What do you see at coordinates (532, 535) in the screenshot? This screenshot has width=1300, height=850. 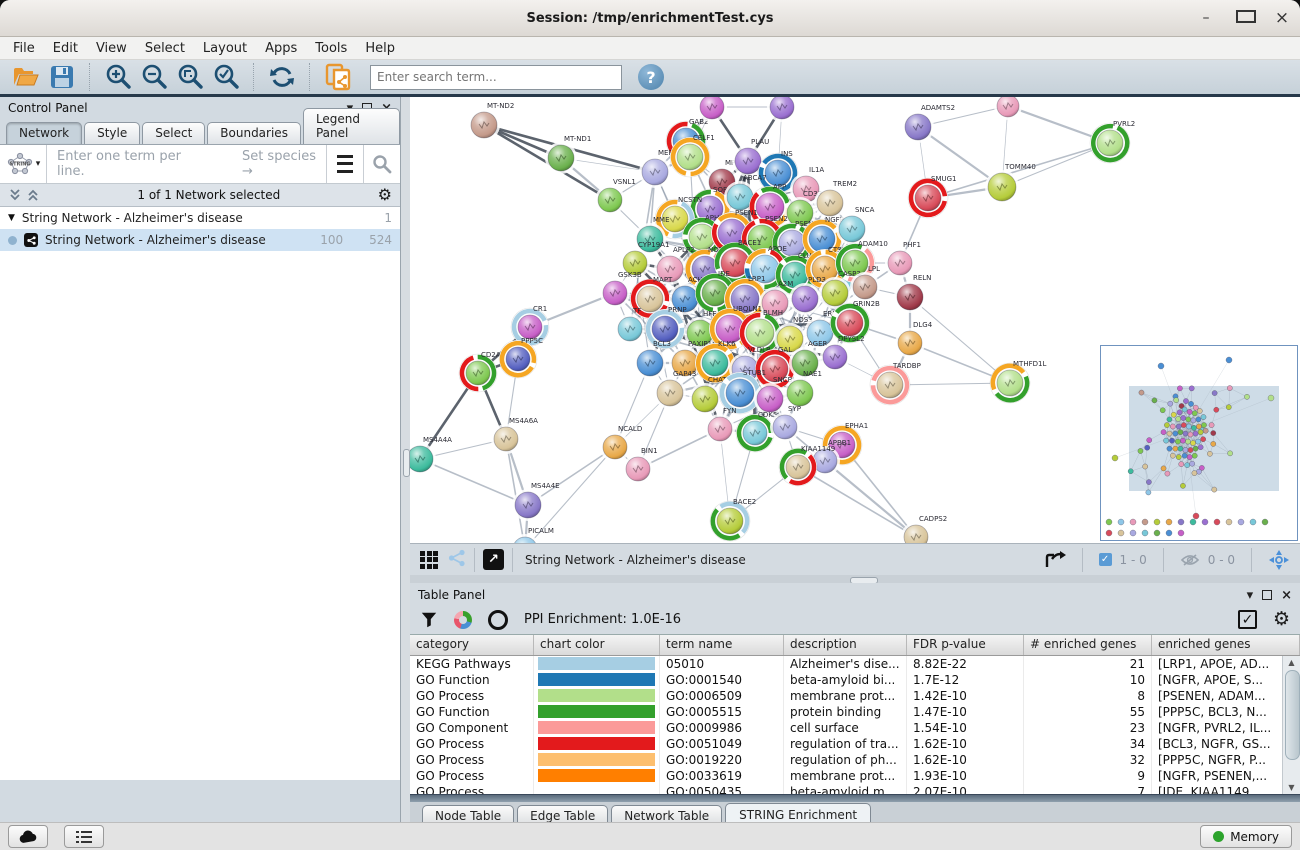 I see `network-node: PICALM` at bounding box center [532, 535].